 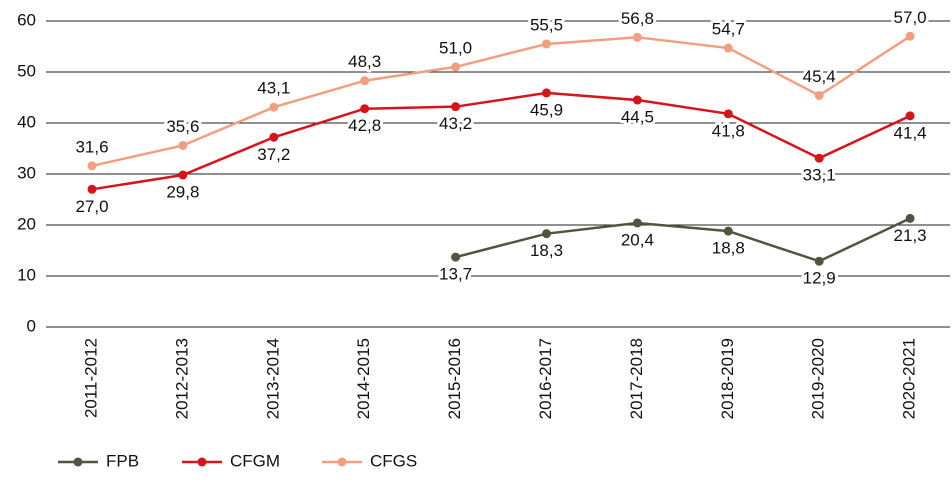 I want to click on data-label: 29,8, so click(x=182, y=192).